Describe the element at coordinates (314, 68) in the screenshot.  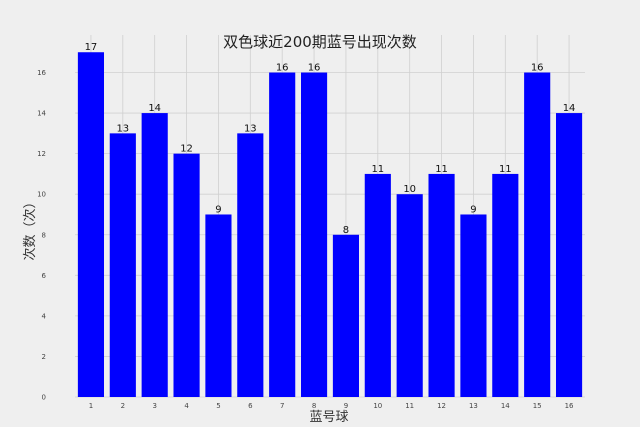
I see `bar-value-label-8: 16` at that location.